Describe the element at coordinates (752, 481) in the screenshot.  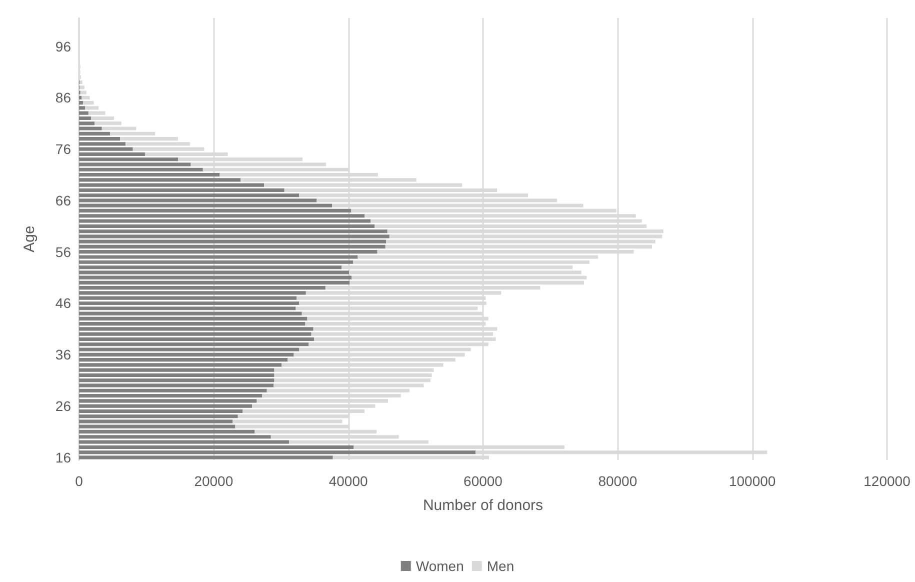
I see `x-tick-label: 100000` at that location.